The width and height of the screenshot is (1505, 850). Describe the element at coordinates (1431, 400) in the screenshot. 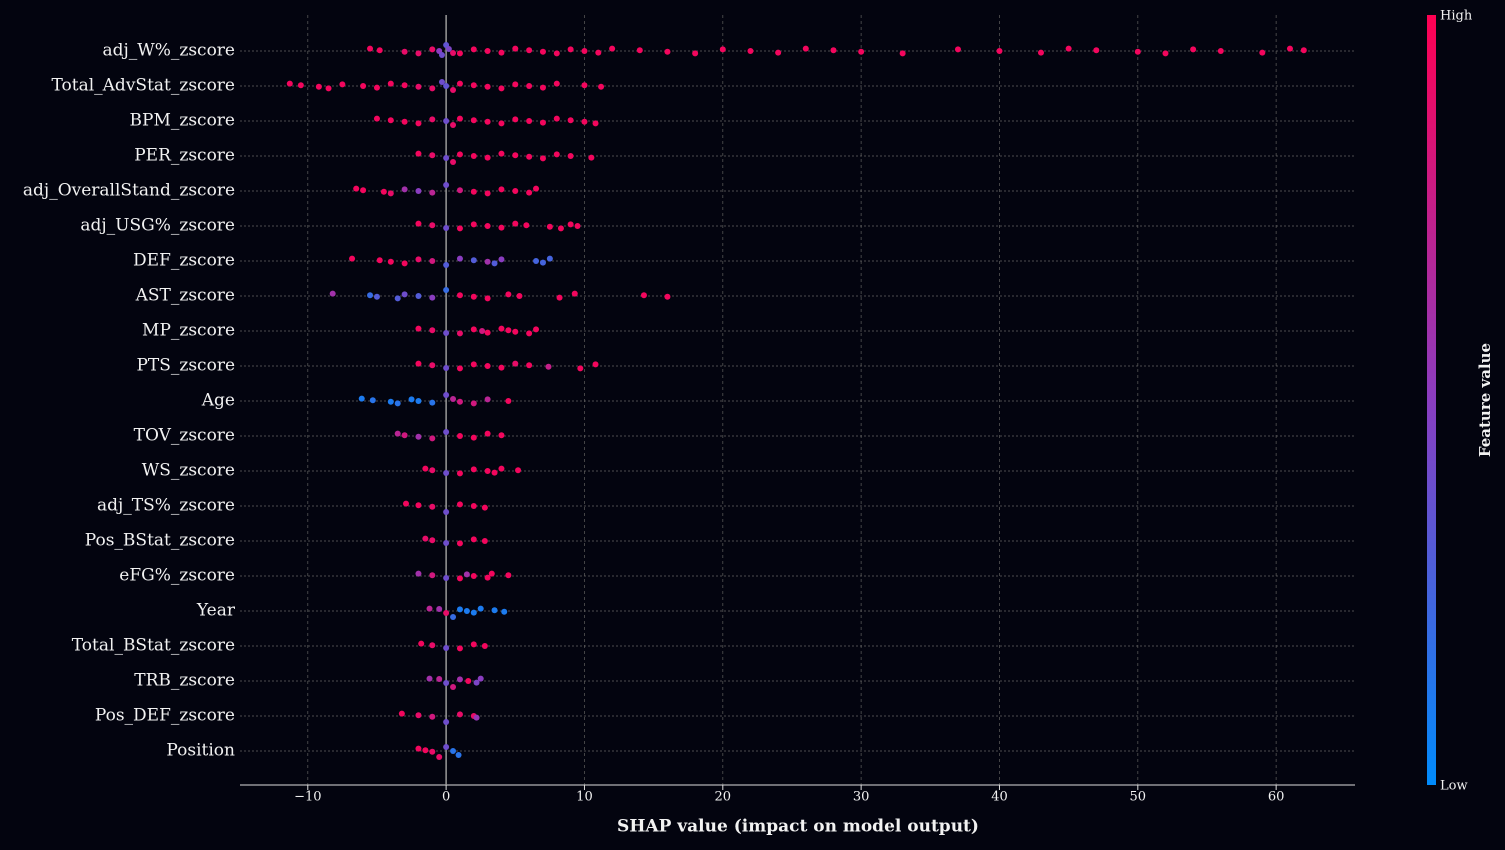

I see `colorbar` at that location.